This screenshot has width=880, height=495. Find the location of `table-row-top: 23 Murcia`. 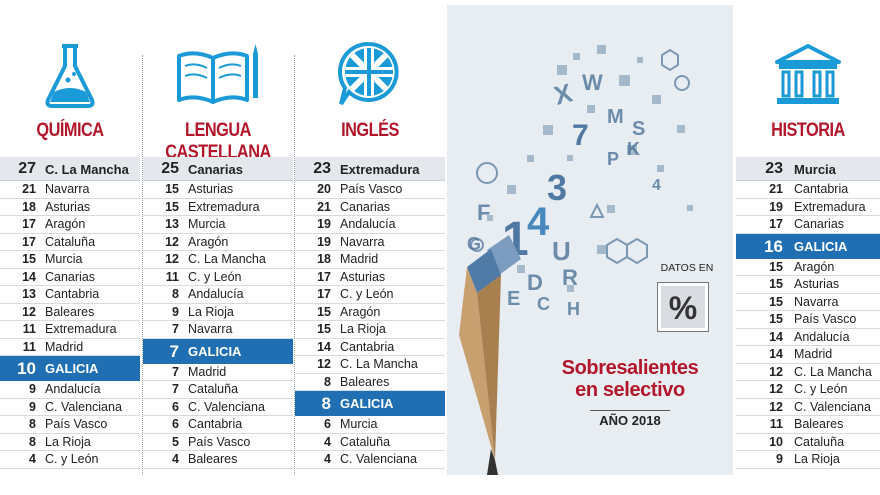

table-row-top: 23 Murcia is located at coordinates (808, 169).